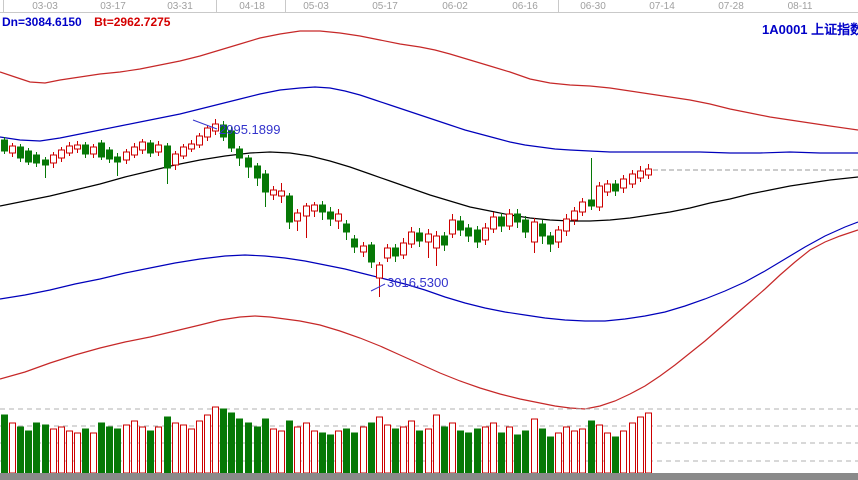 The width and height of the screenshot is (858, 480). Describe the element at coordinates (249, 129) in the screenshot. I see `annotation-label: 2995.1899` at that location.